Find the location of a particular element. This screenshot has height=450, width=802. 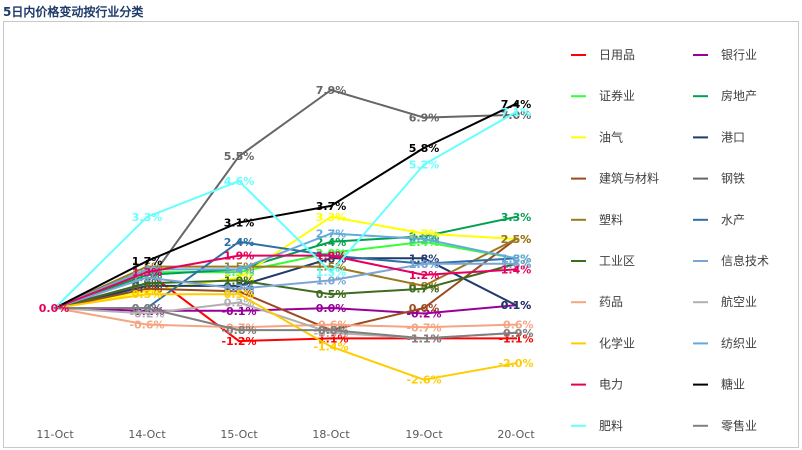

legend-label: 工业区 is located at coordinates (617, 261).